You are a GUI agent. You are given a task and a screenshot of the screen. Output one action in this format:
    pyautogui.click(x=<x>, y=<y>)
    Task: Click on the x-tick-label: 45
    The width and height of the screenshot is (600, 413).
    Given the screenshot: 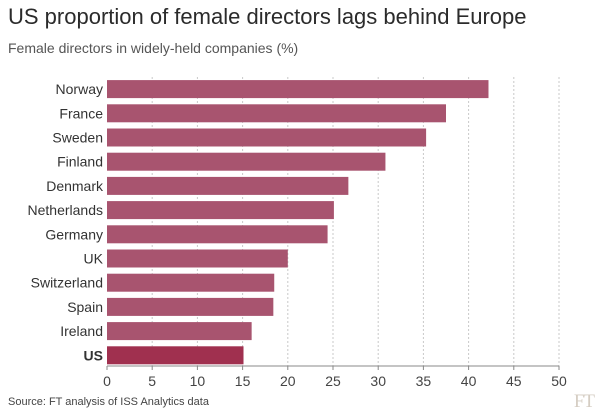 What is the action you would take?
    pyautogui.click(x=514, y=381)
    